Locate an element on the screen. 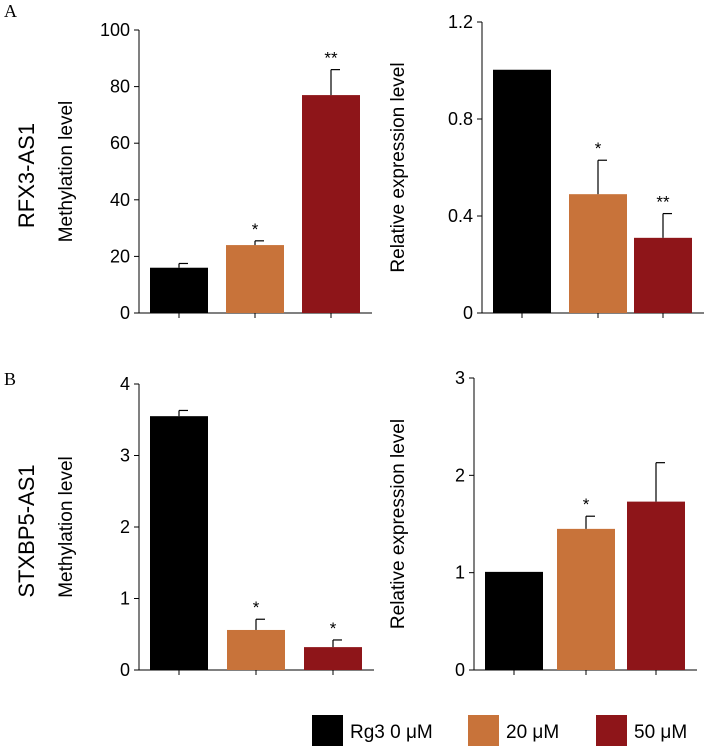 The width and height of the screenshot is (705, 752). legend-label-1: Rg3 0 μM is located at coordinates (391, 732).